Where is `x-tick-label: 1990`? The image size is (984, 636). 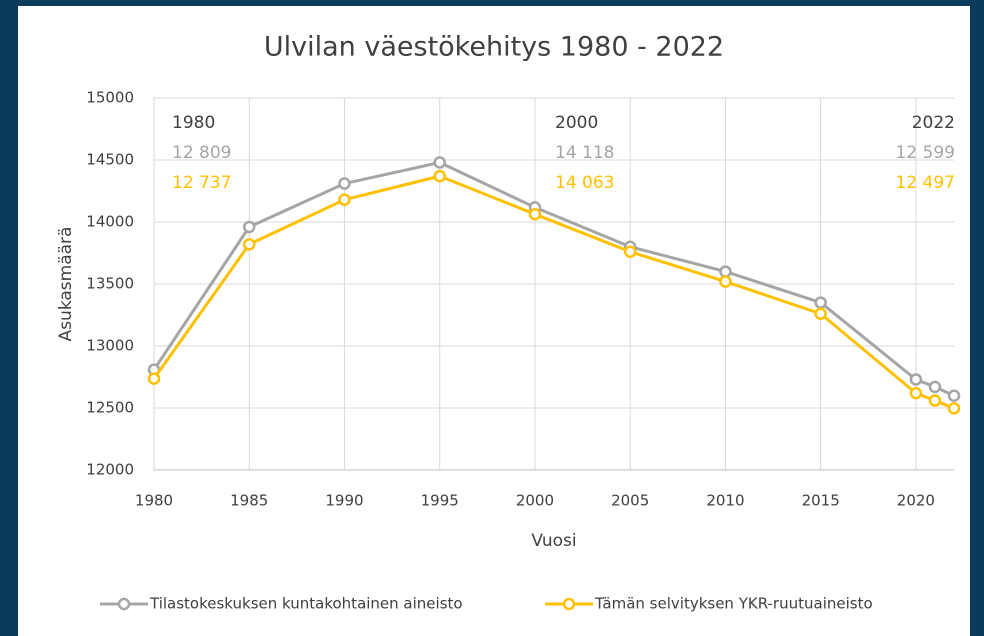 x-tick-label: 1990 is located at coordinates (344, 501).